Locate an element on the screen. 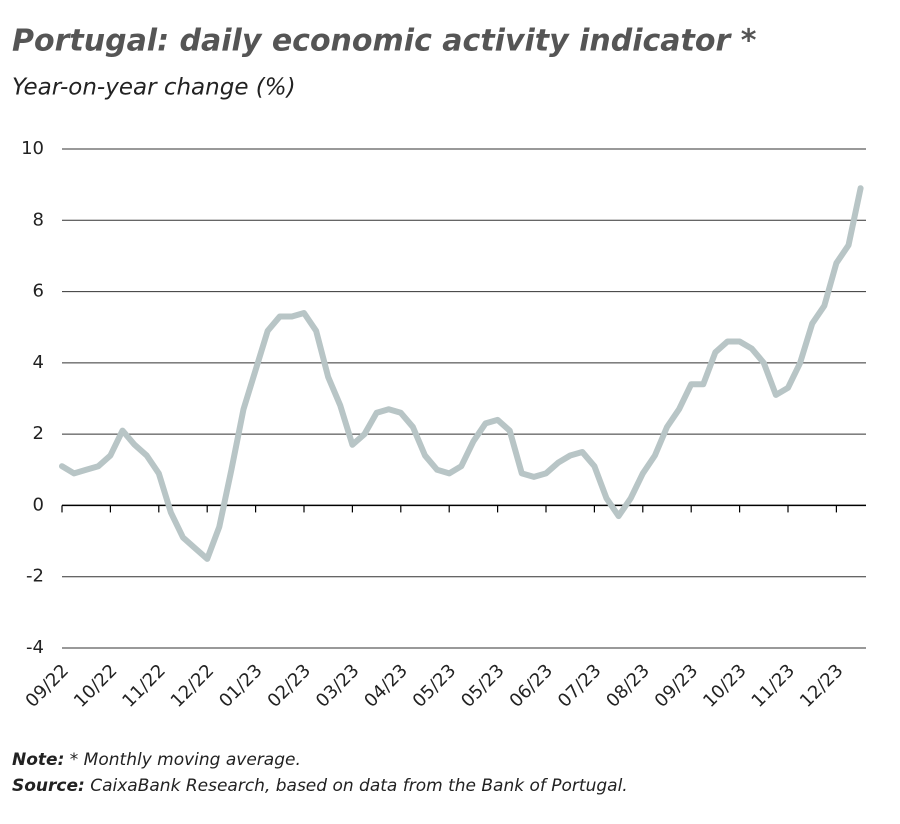 The image size is (900, 824). y-tick-label: 4 is located at coordinates (38, 362).